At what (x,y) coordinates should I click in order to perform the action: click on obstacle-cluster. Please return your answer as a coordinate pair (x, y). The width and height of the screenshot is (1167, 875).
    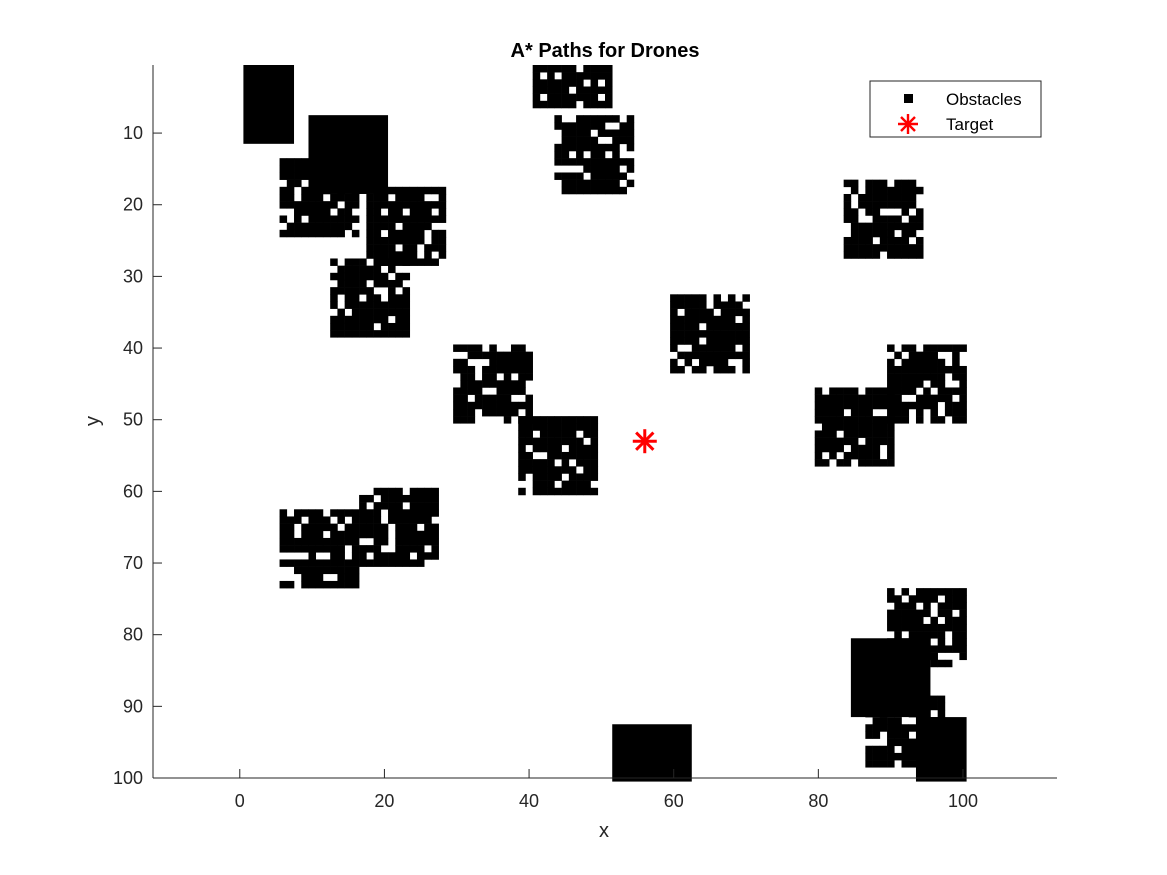
    Looking at the image, I should click on (493, 384).